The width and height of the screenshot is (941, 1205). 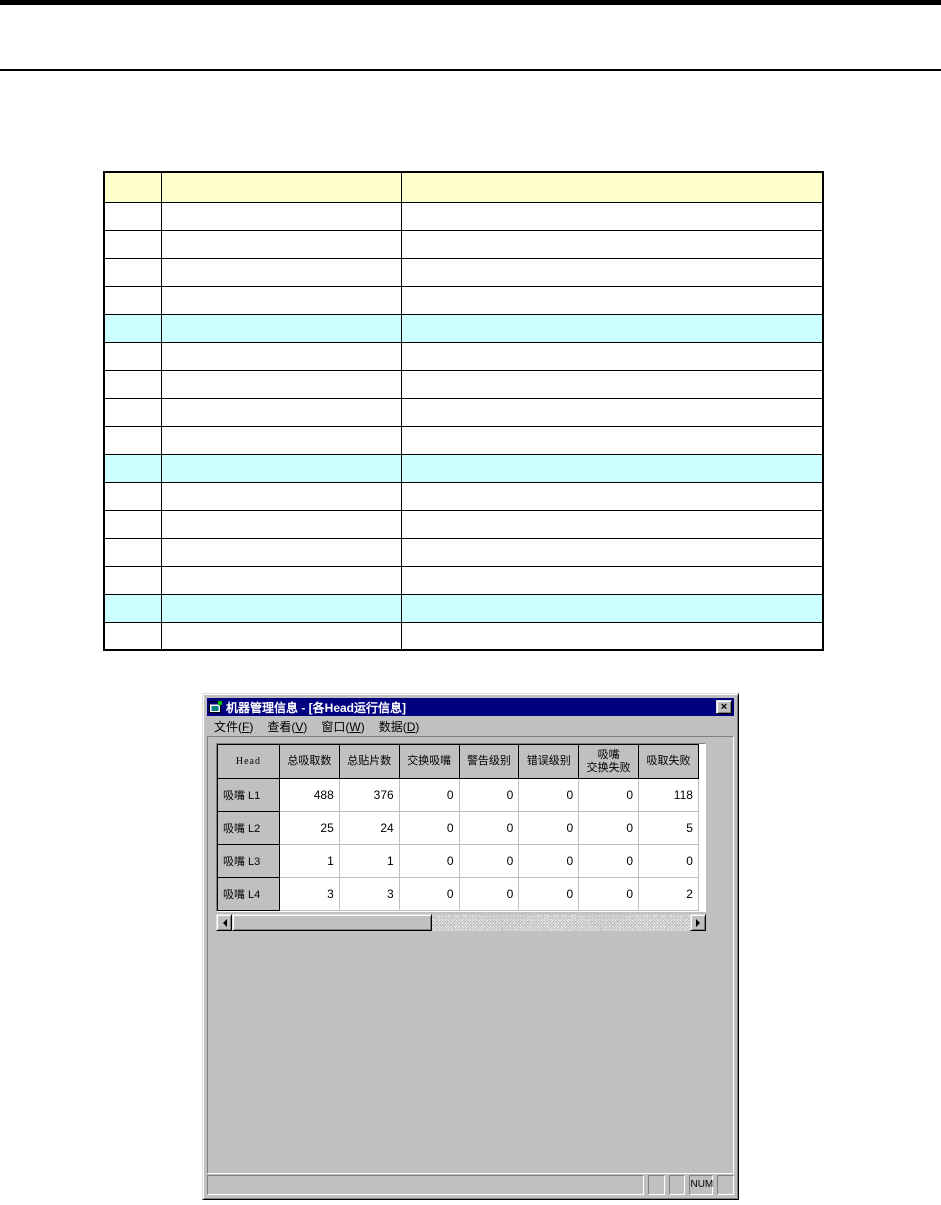 I want to click on grid-row-3: 吸嘴 L3 1 1 0 0 0 0 0, so click(x=461, y=861).